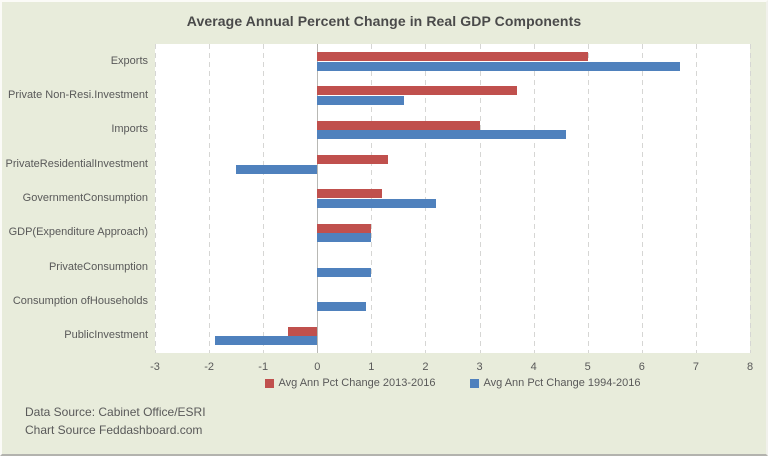  What do you see at coordinates (317, 367) in the screenshot?
I see `x-tick-label: 0` at bounding box center [317, 367].